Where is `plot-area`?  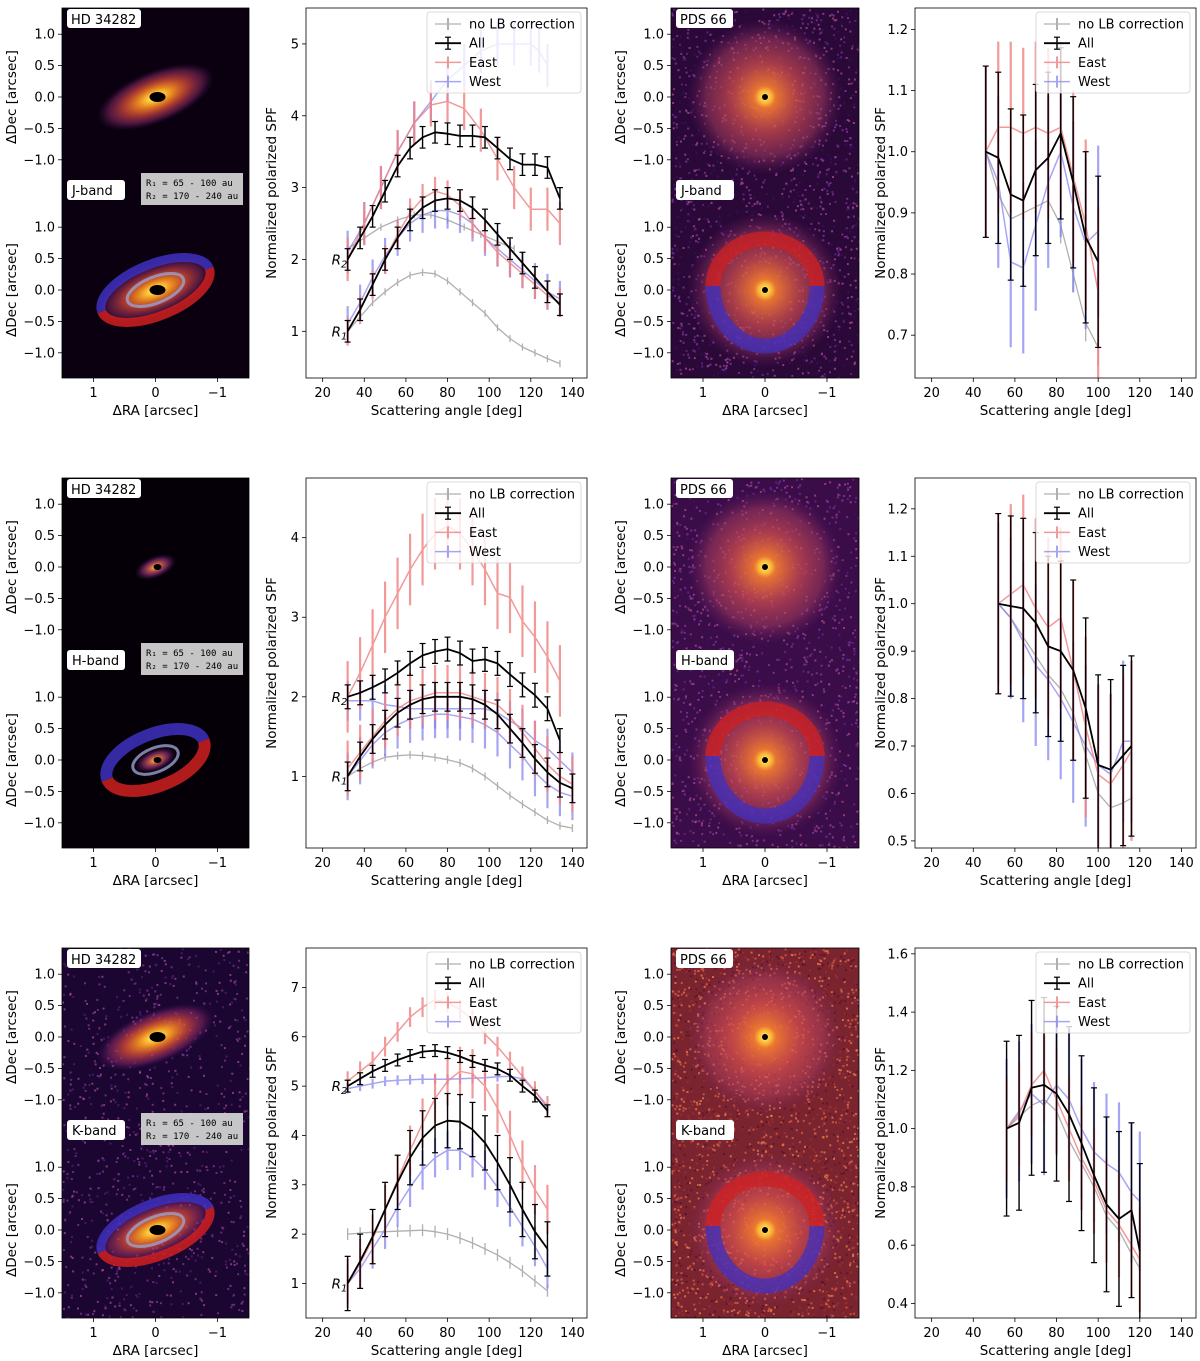 plot-area is located at coordinates (1073, 1157).